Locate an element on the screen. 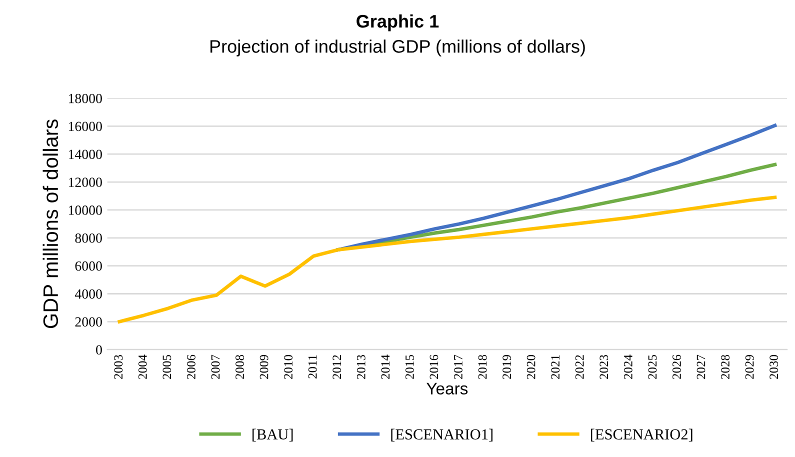  x-tick-label: 2020 is located at coordinates (531, 366).